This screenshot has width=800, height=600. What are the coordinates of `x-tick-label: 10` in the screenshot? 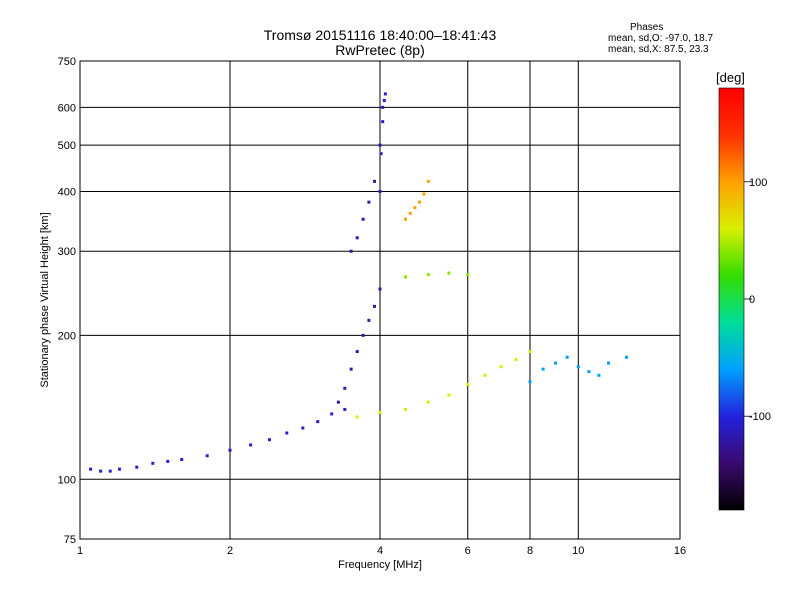 It's located at (578, 551).